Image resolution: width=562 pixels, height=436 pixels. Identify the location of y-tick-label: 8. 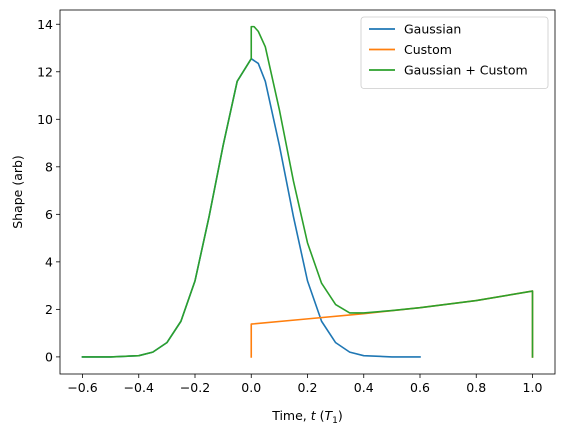
(49, 166).